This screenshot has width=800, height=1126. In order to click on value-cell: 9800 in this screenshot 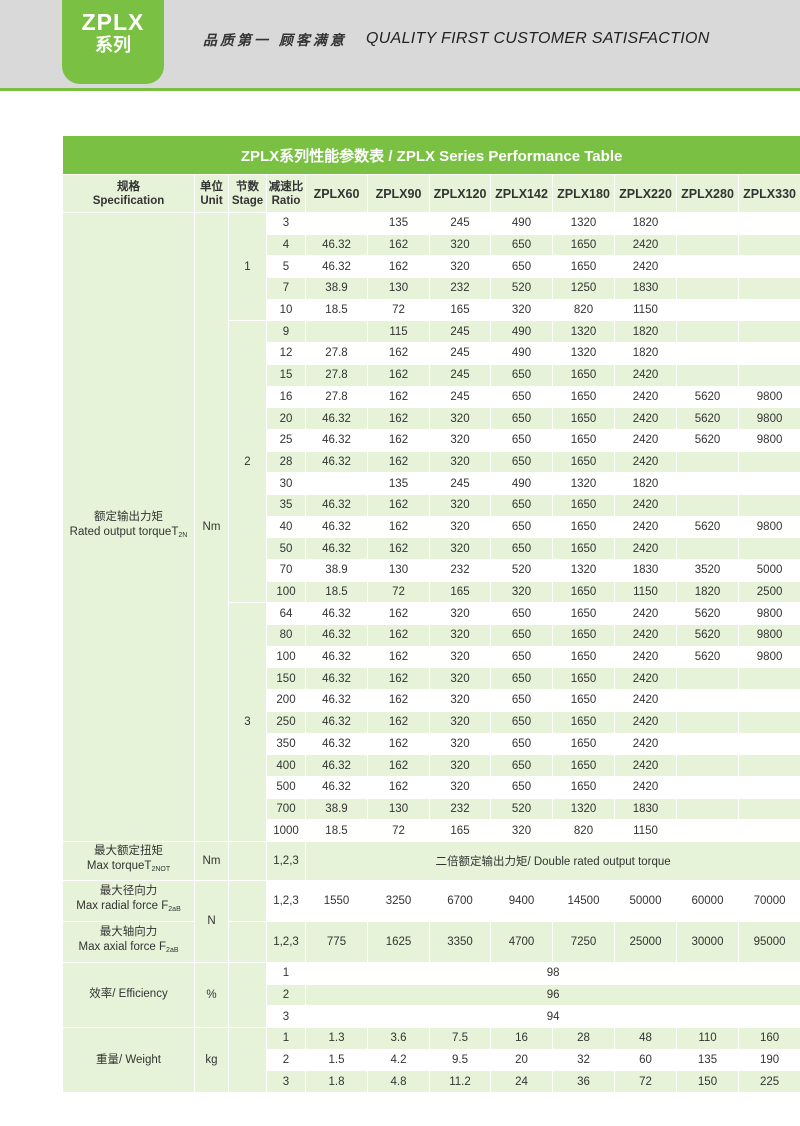, I will do `click(768, 418)`.